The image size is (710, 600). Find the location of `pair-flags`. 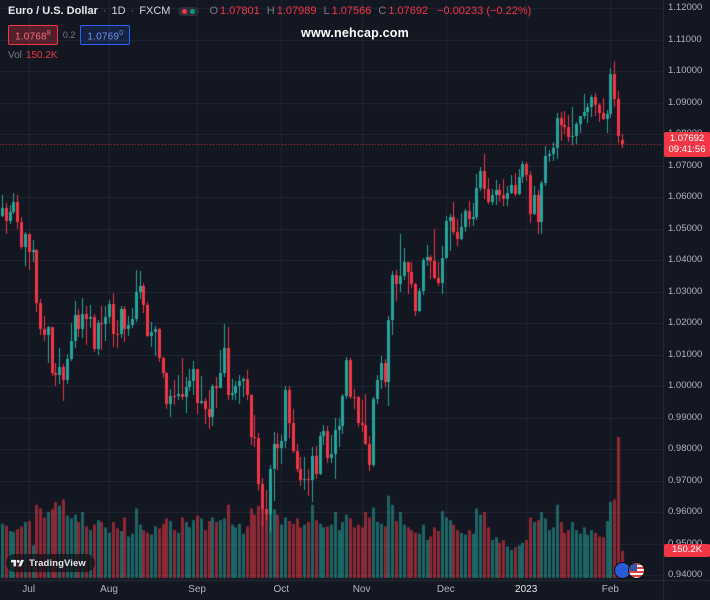

pair-flags is located at coordinates (636, 571).